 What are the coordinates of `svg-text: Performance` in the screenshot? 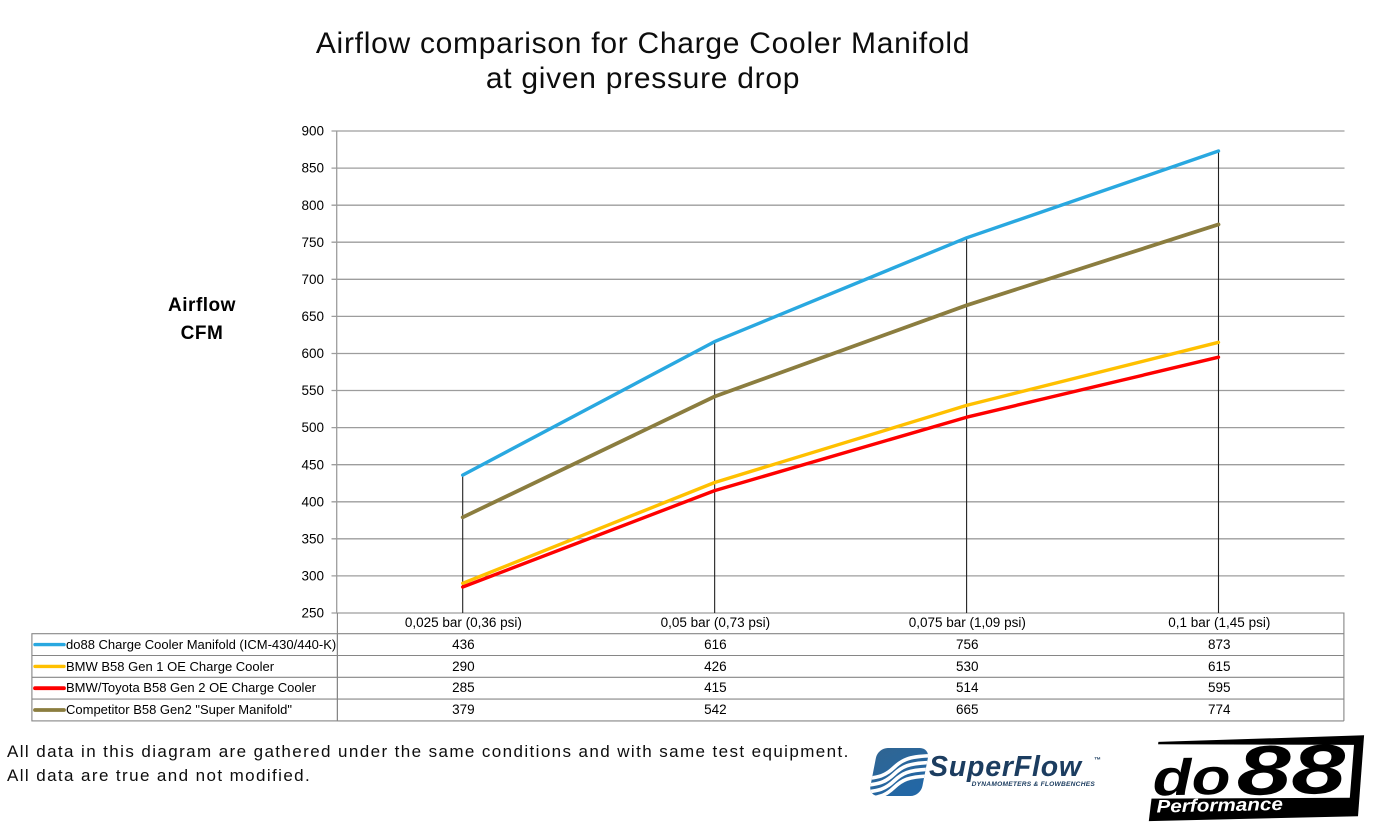 It's located at (1219, 805).